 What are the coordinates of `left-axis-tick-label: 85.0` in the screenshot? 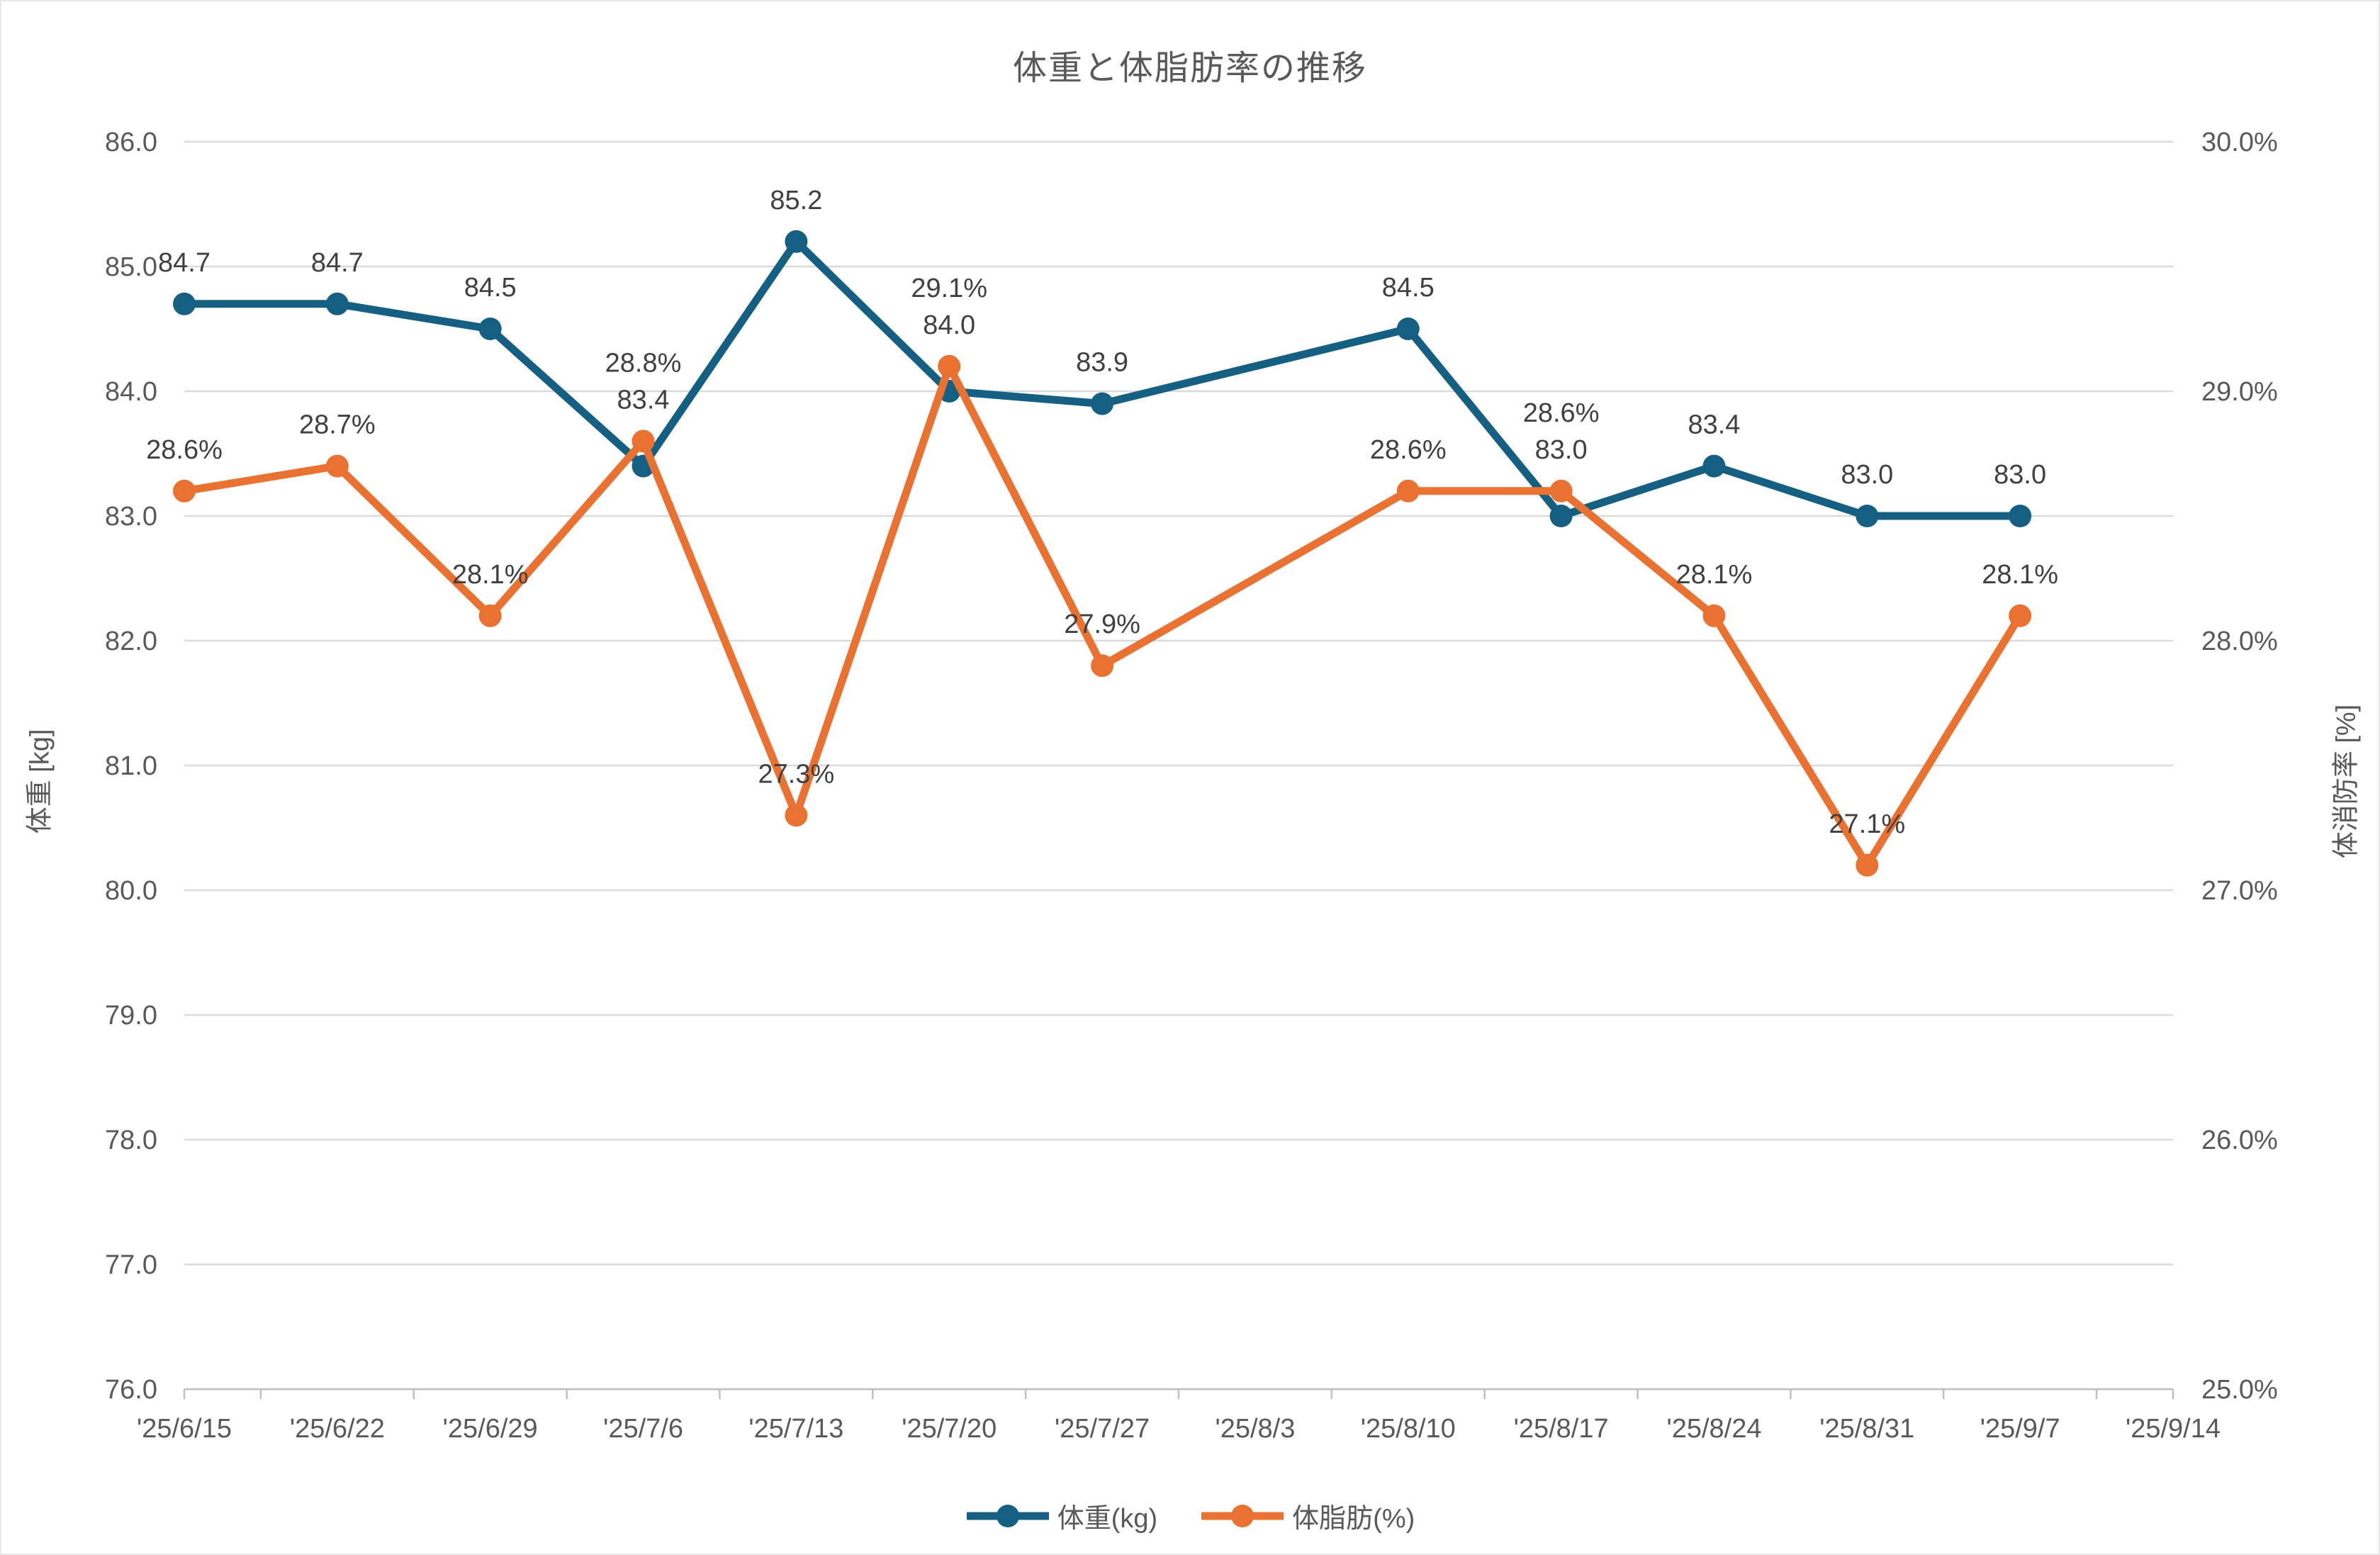 It's located at (131, 267).